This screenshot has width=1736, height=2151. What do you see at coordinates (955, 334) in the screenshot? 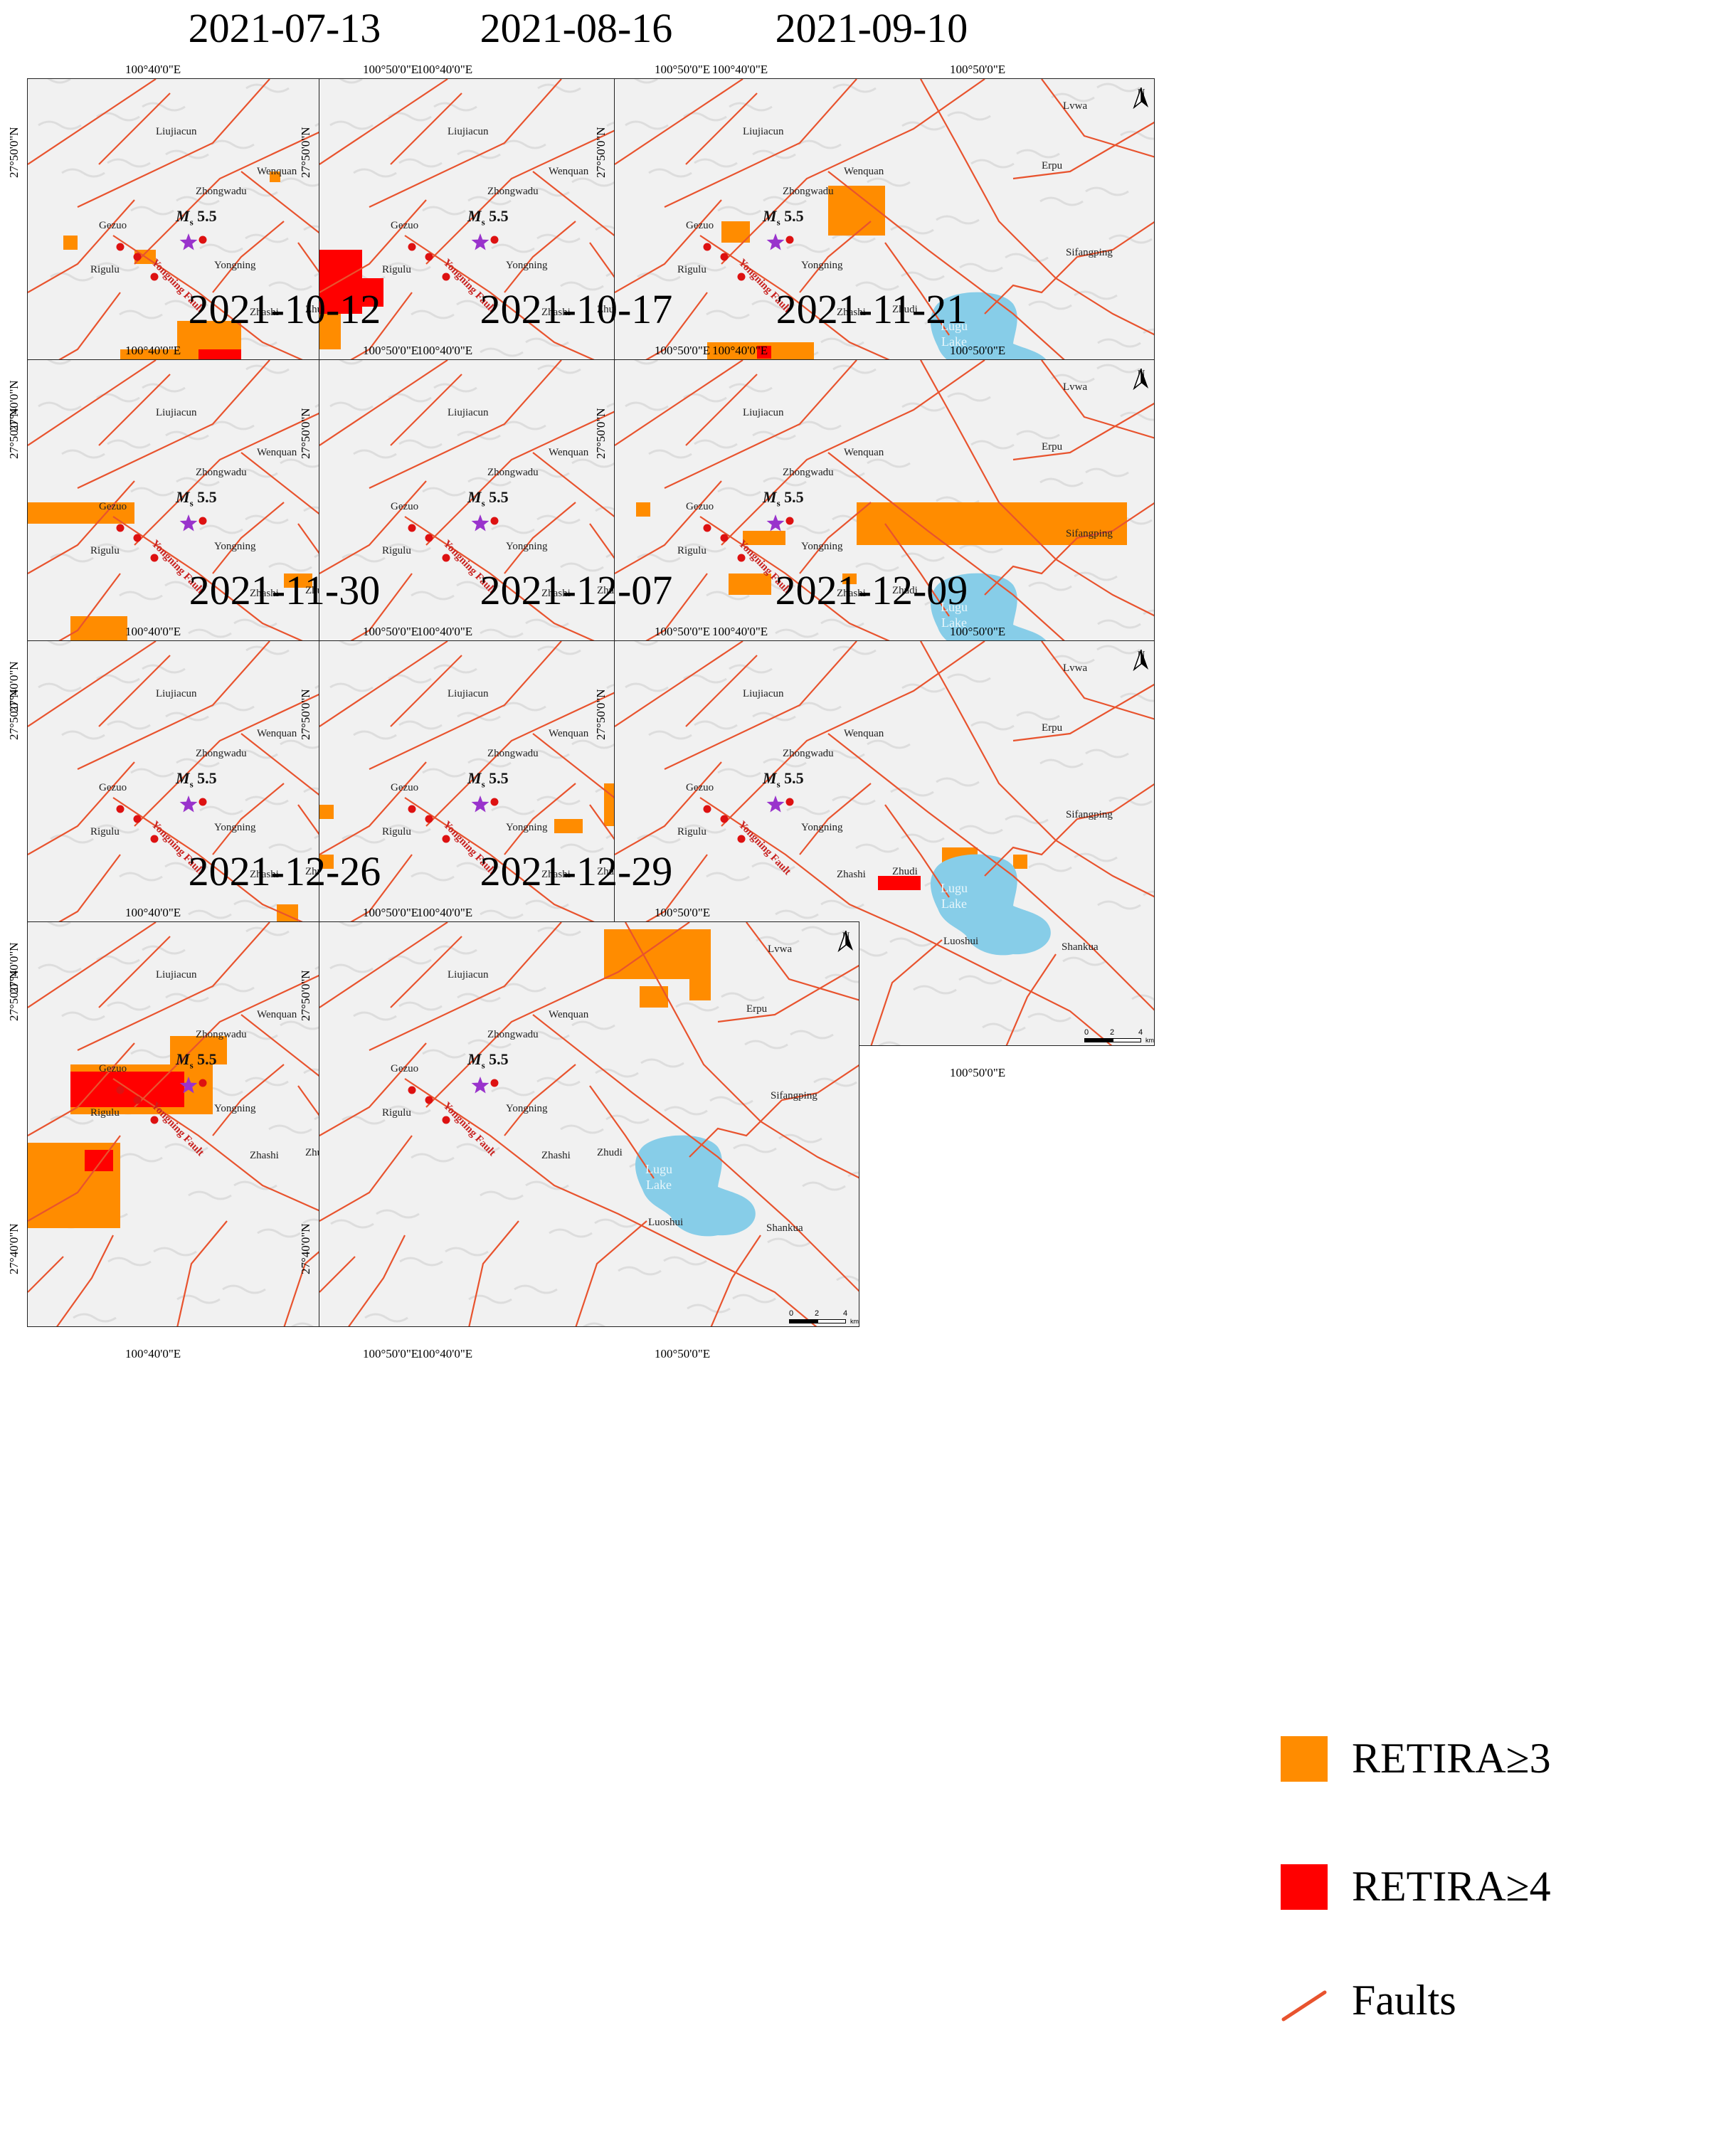
I see `lake-label: Lugu Lake` at bounding box center [955, 334].